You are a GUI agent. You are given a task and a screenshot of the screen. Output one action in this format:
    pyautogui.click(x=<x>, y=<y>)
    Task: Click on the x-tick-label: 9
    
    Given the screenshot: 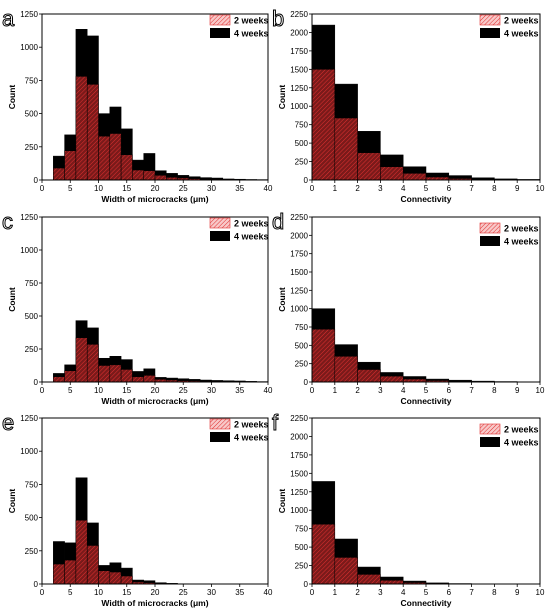 What is the action you would take?
    pyautogui.click(x=517, y=188)
    